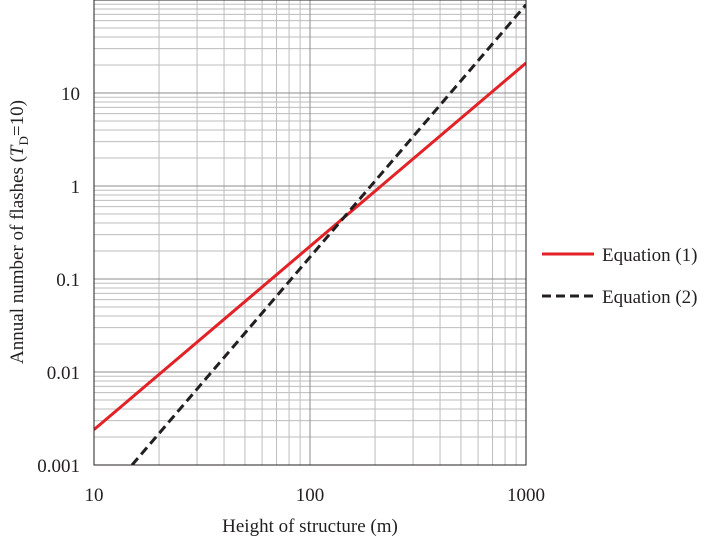 The width and height of the screenshot is (719, 537). Describe the element at coordinates (310, 495) in the screenshot. I see `x-tick-label: 100` at that location.